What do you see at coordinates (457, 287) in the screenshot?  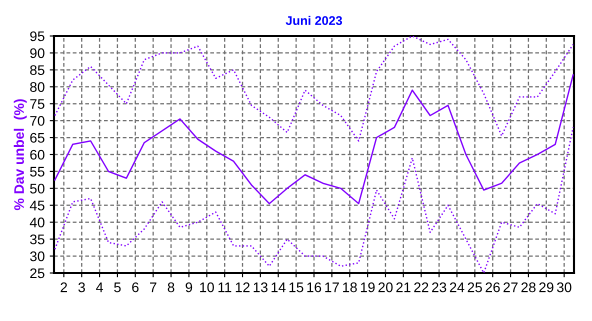 I see `x-tick-label: 24` at bounding box center [457, 287].